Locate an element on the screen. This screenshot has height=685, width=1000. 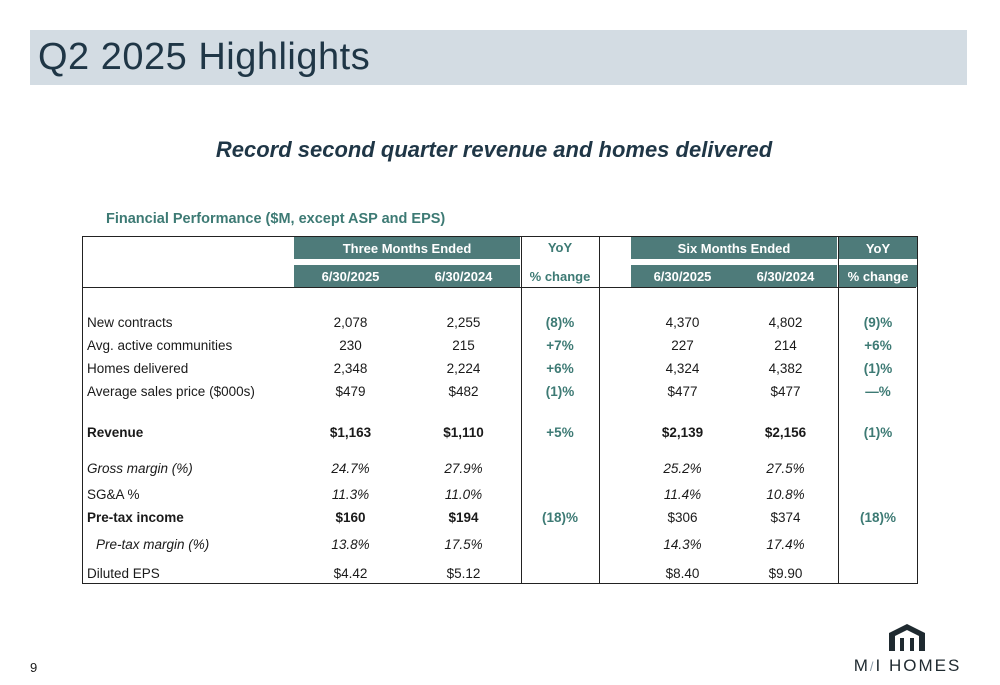
cell-value: 215 is located at coordinates (463, 345).